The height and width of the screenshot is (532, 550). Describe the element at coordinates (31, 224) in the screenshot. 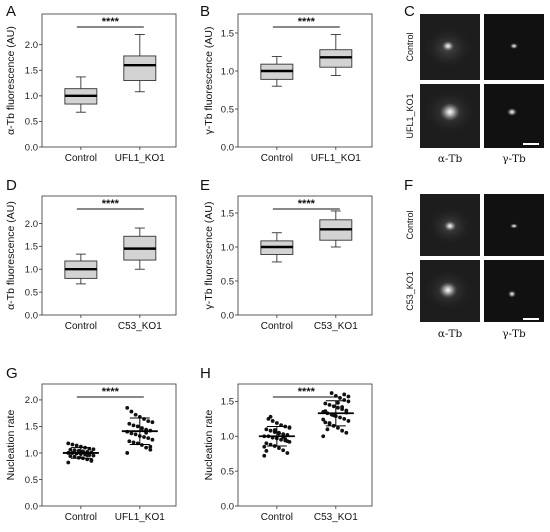

I see `y-tick-label: 2.0` at that location.